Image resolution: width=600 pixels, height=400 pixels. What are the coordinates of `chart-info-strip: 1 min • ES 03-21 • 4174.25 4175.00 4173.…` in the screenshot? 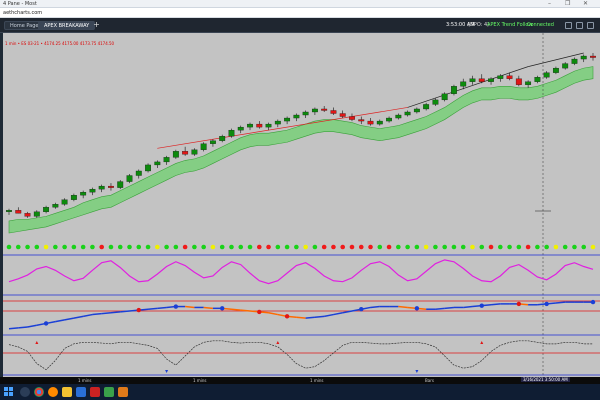 It's located at (60, 43).